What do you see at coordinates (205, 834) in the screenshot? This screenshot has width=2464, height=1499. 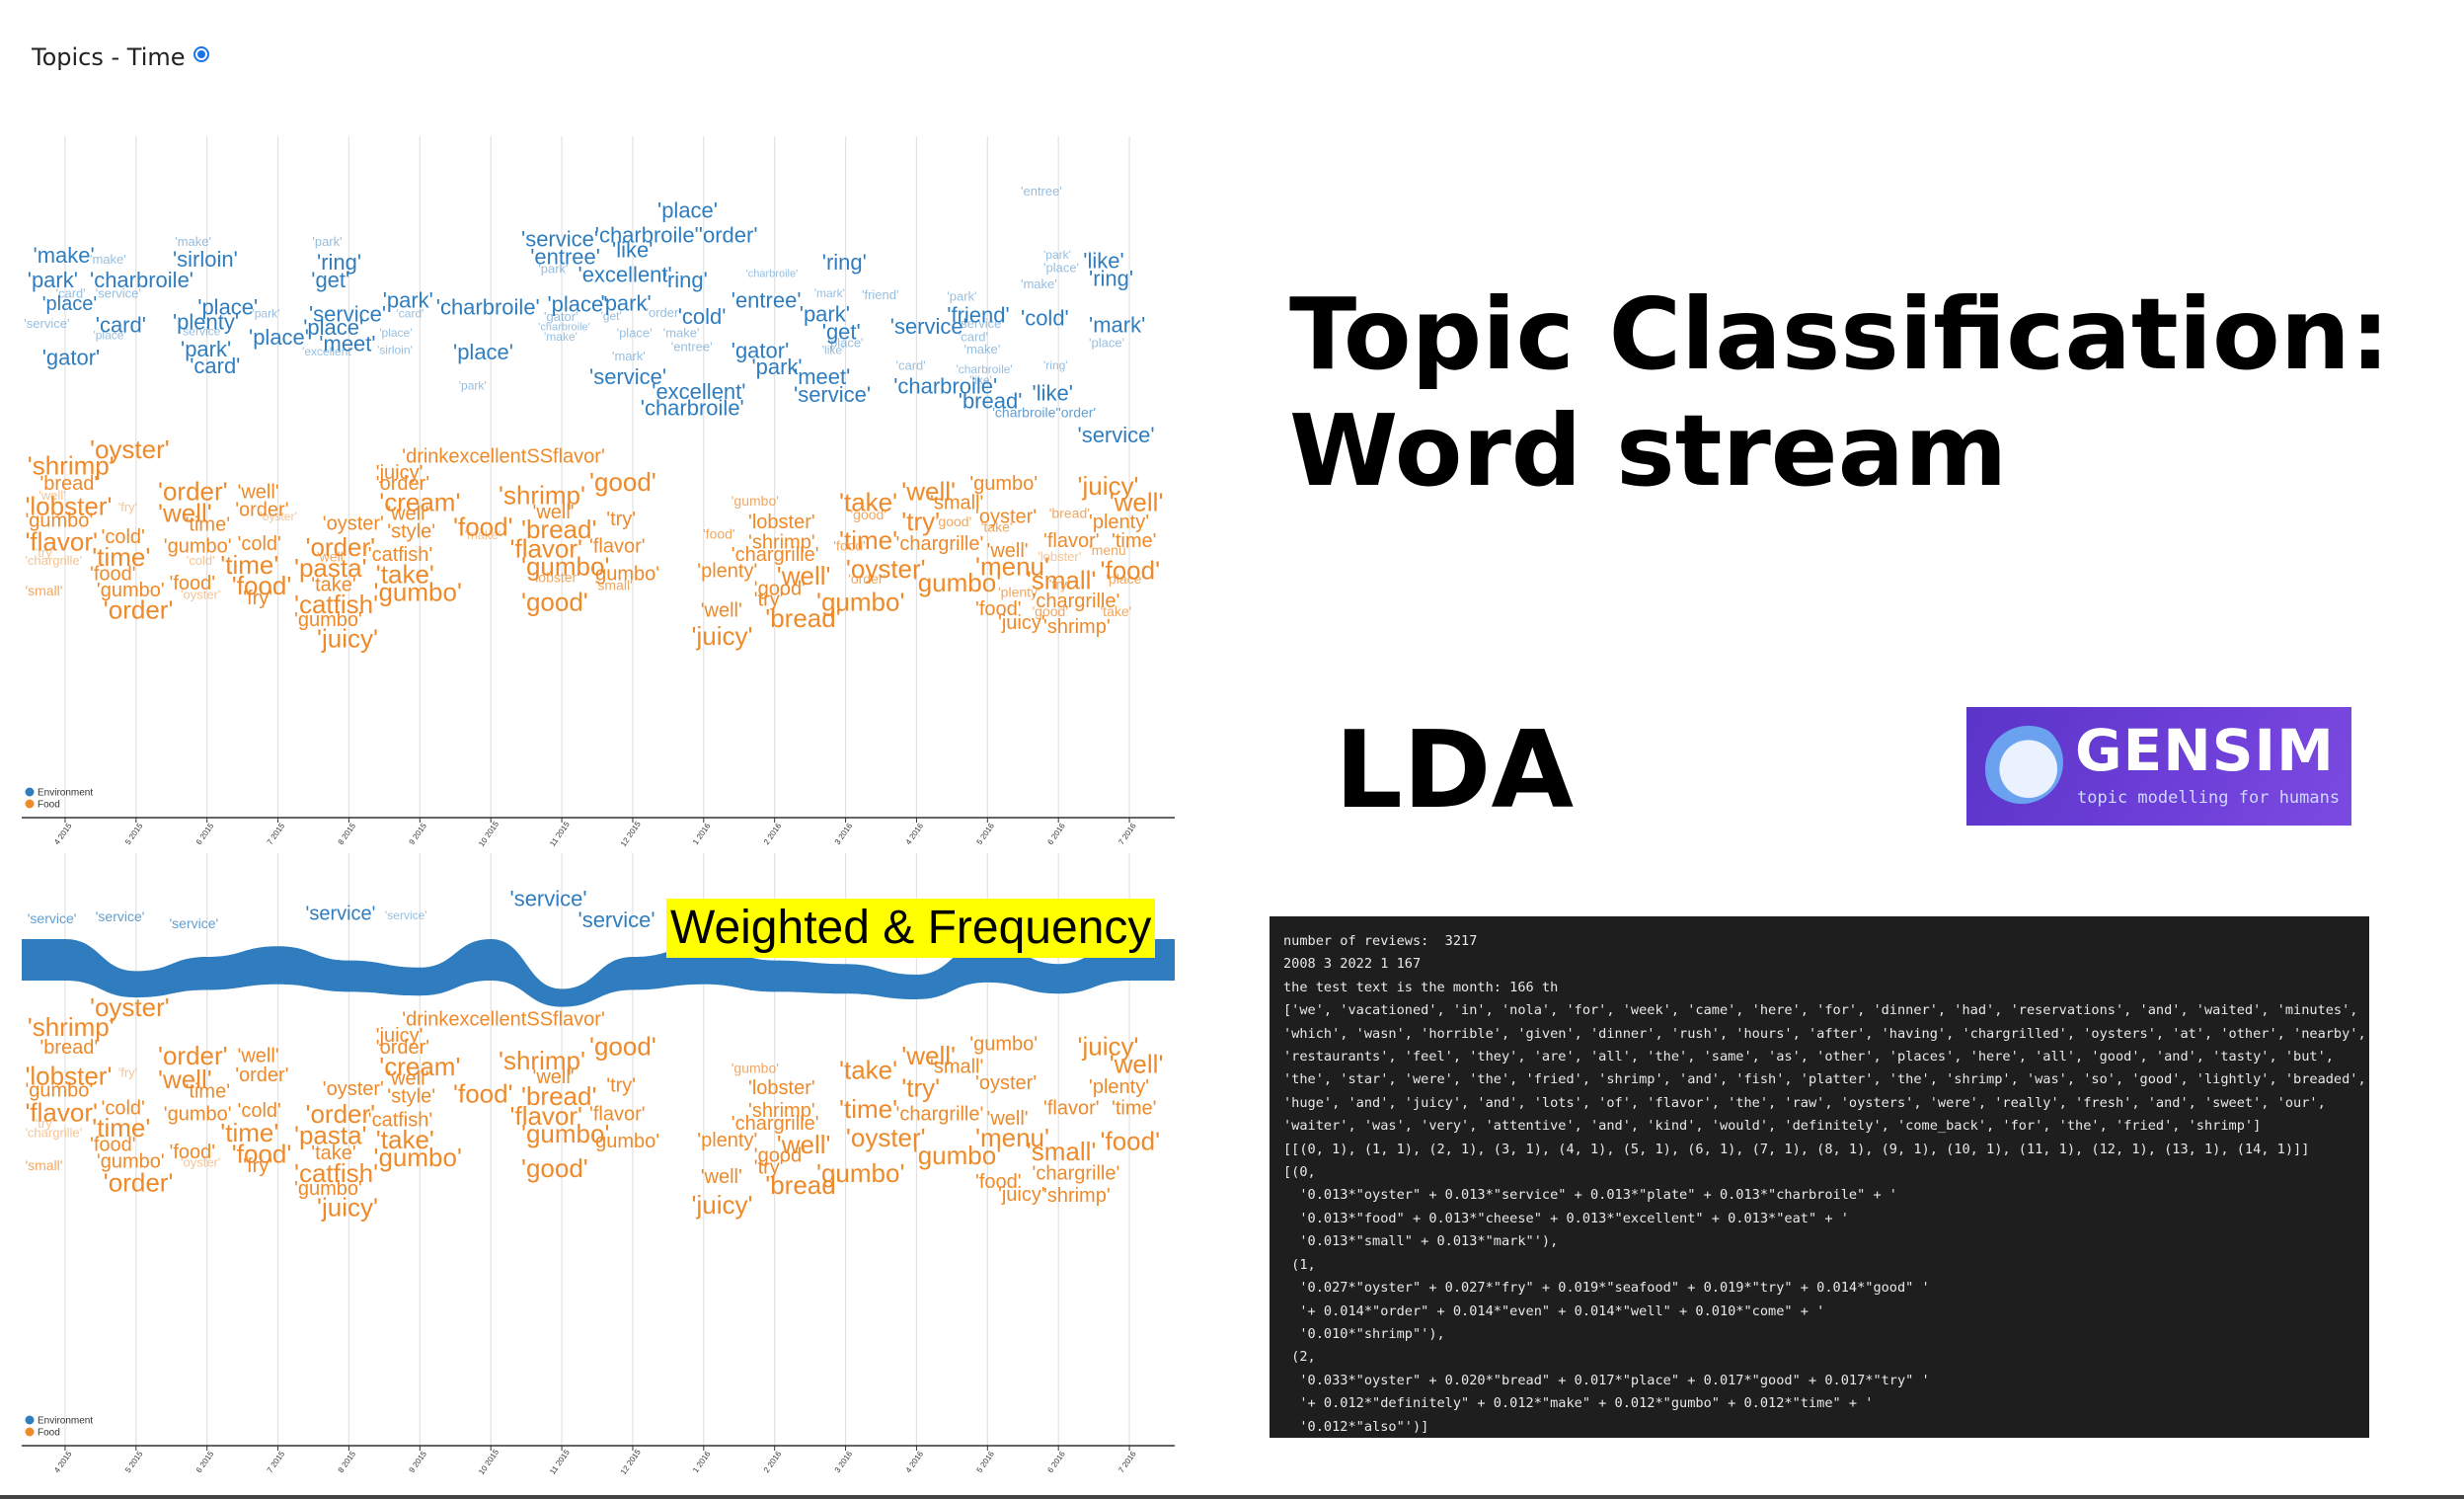 I see `x-tick-label: 6 2015` at bounding box center [205, 834].